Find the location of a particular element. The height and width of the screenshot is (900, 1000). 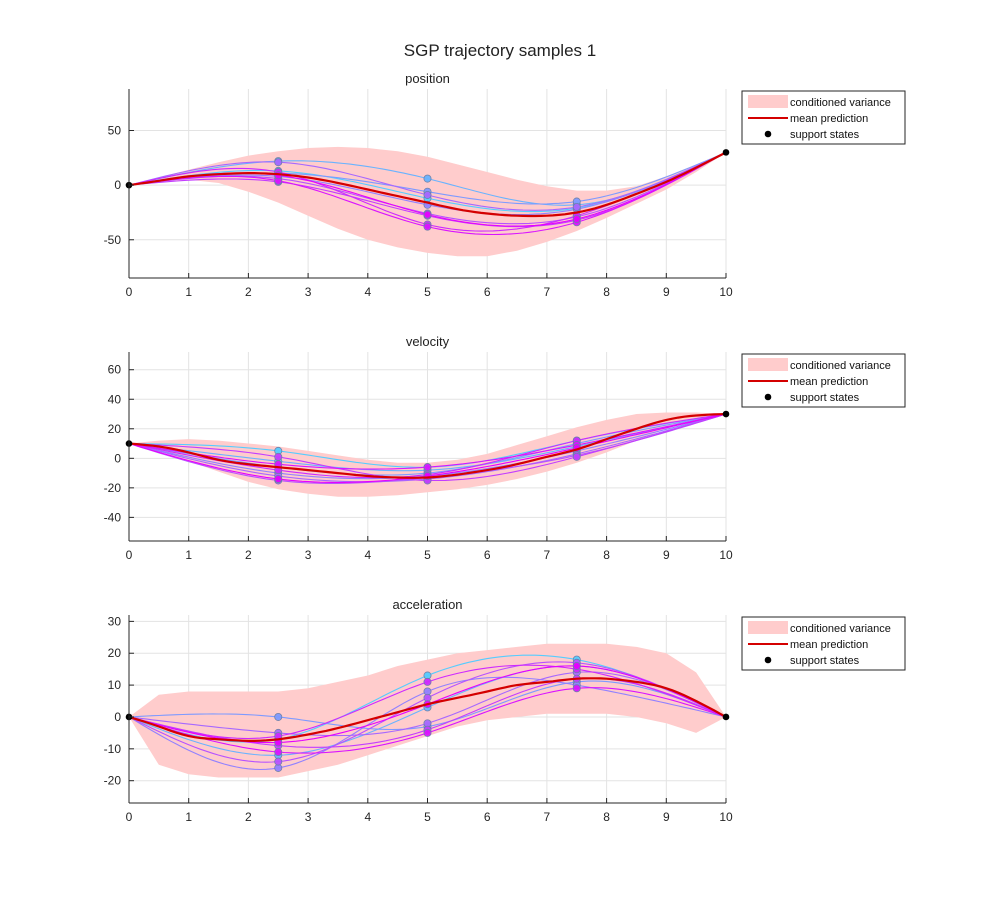

y-tick-label: 50 is located at coordinates (115, 131).